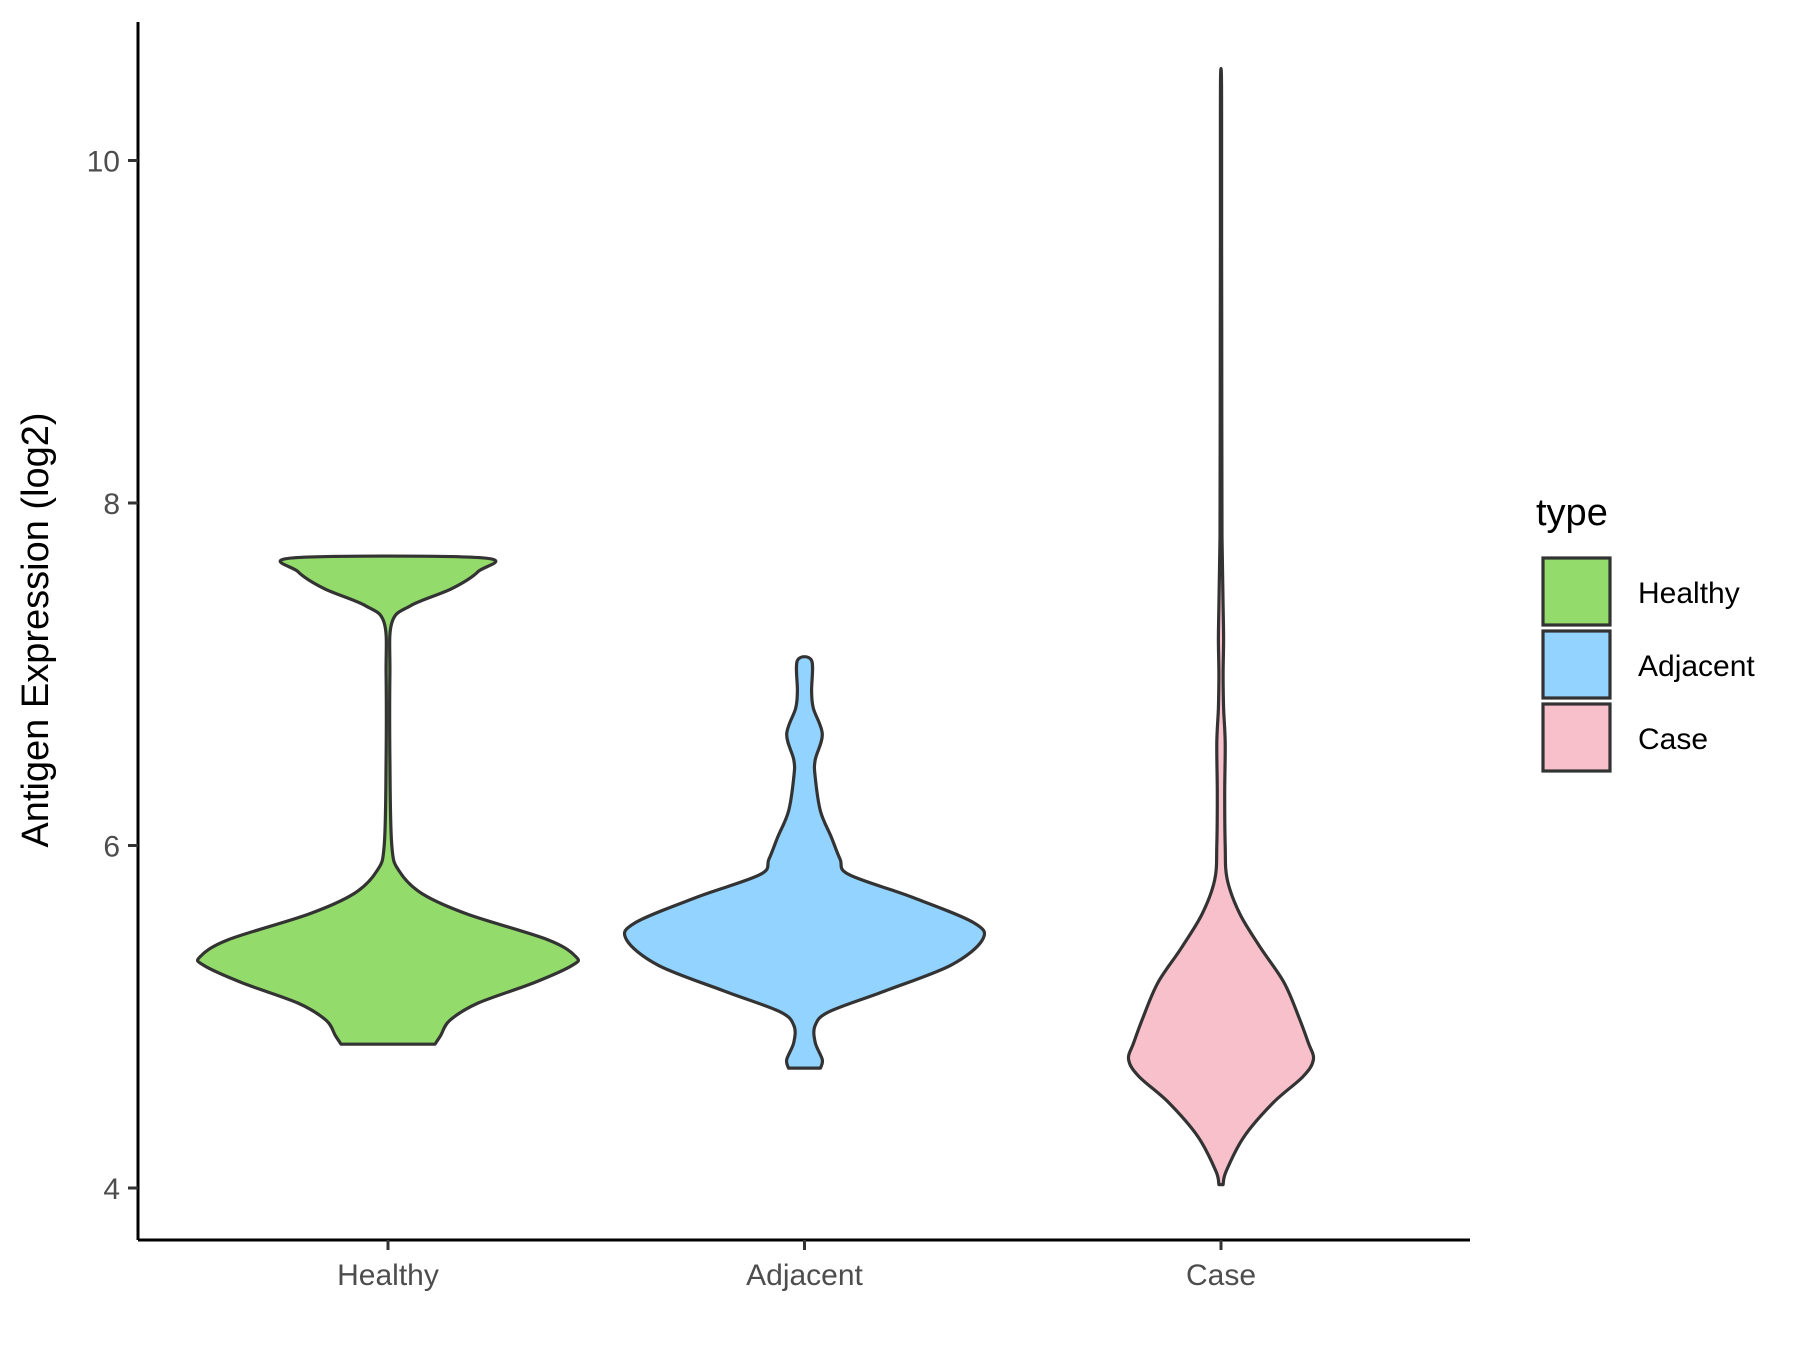  What do you see at coordinates (1673, 739) in the screenshot?
I see `legend-label-case: Case` at bounding box center [1673, 739].